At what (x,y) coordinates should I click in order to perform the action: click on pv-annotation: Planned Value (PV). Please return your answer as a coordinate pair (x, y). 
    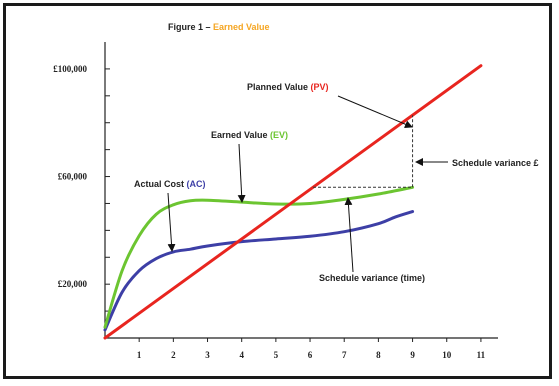
    Looking at the image, I should click on (288, 87).